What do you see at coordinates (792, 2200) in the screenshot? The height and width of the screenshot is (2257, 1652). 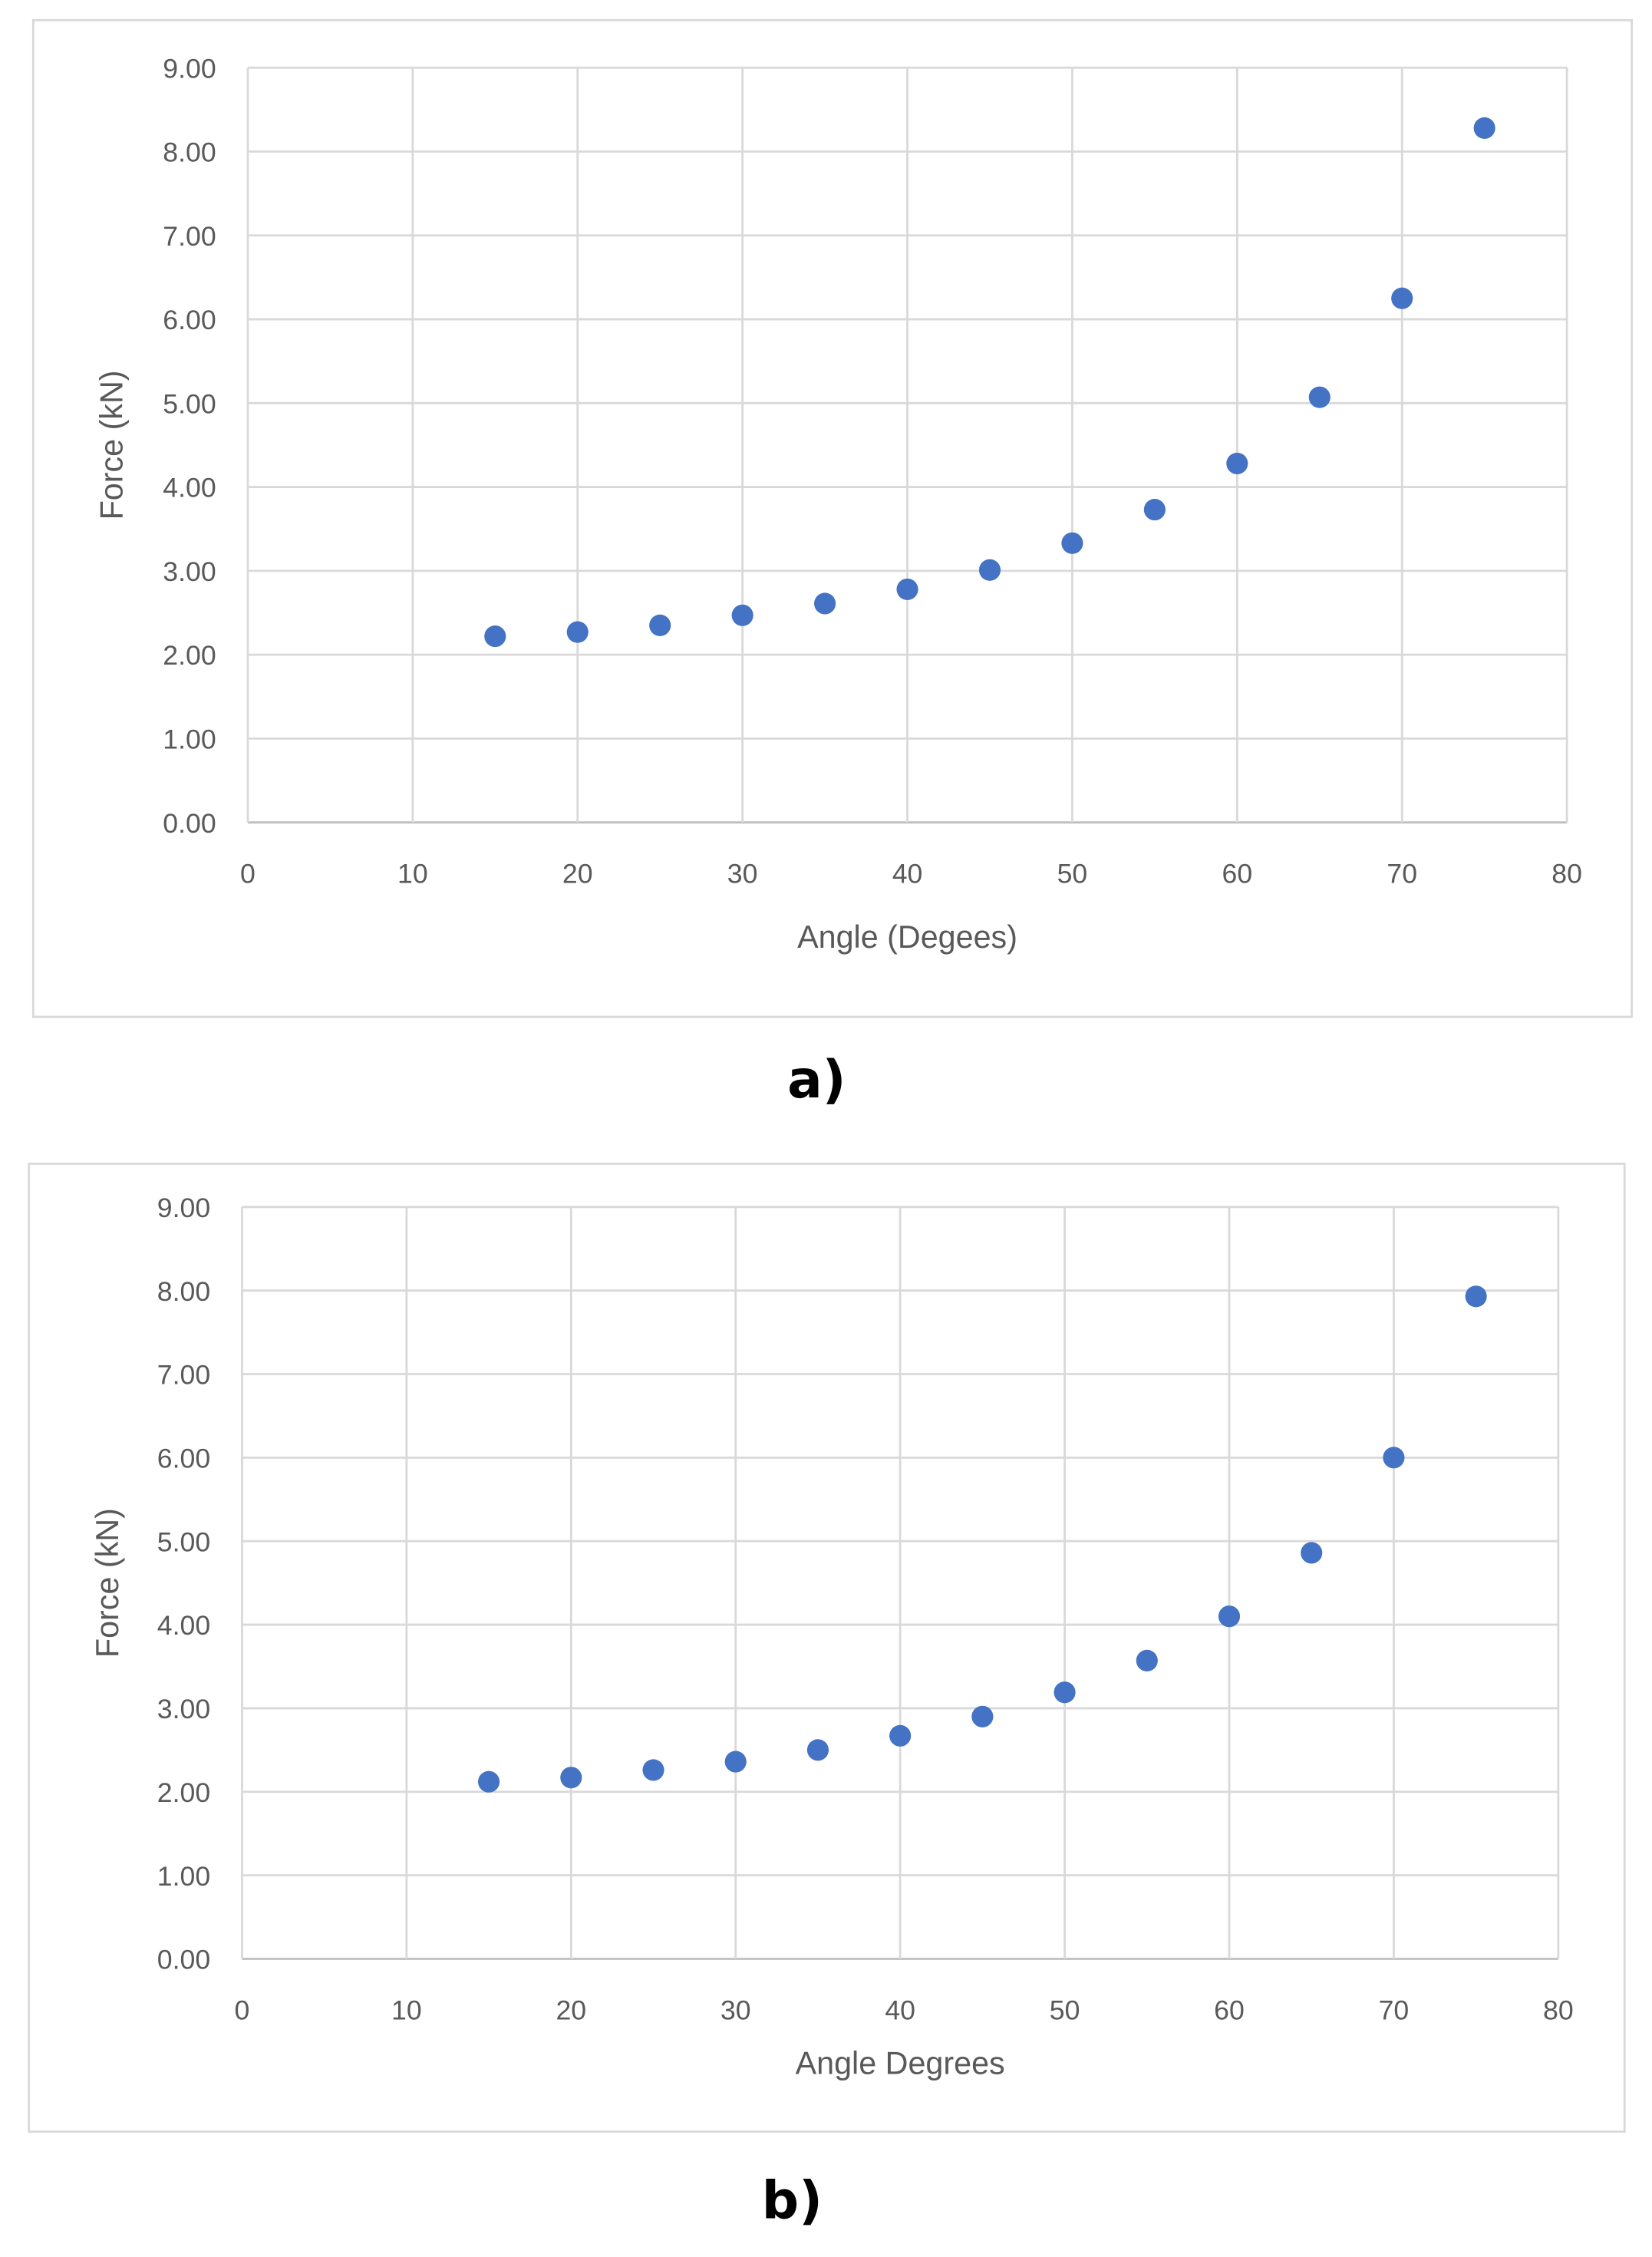 I see `figure-caption: b)` at bounding box center [792, 2200].